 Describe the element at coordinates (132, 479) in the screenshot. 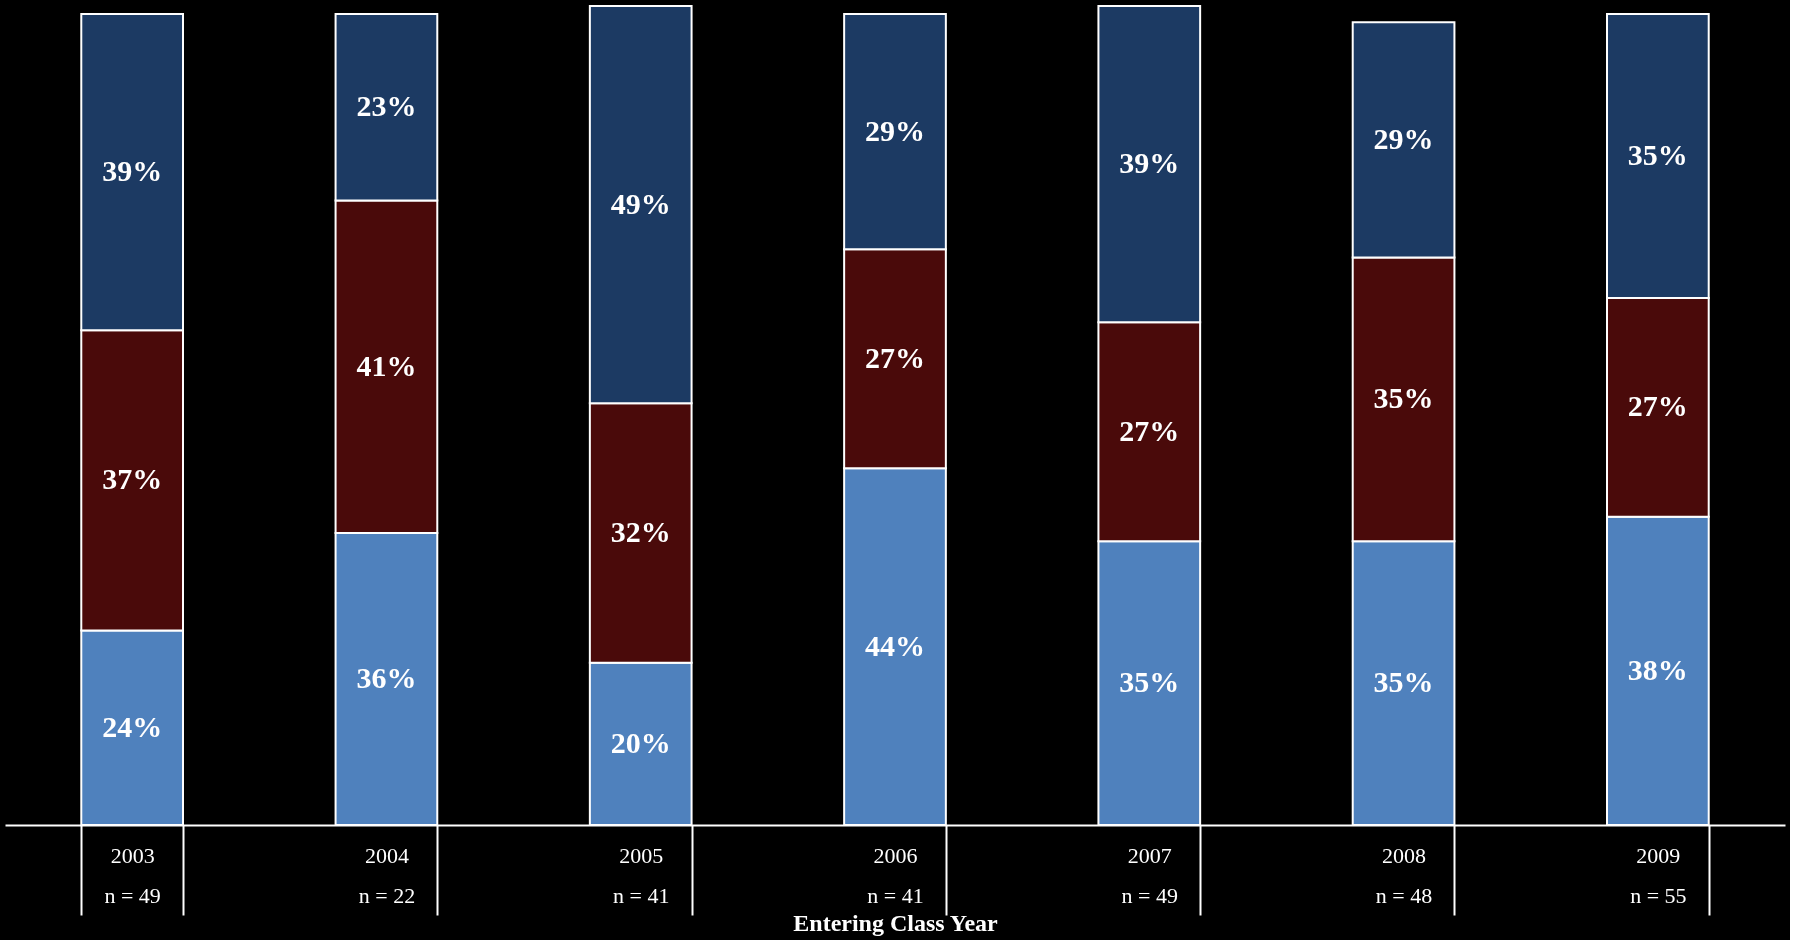

I see `data-label: 37%` at that location.